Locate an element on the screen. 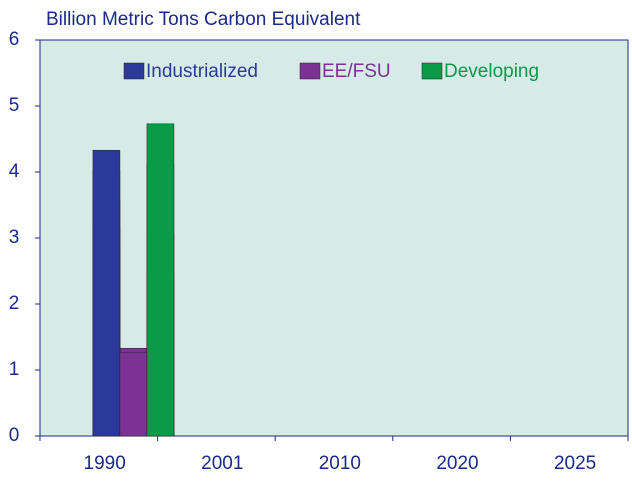 The image size is (632, 481). legend-label: Industrialized is located at coordinates (202, 71).